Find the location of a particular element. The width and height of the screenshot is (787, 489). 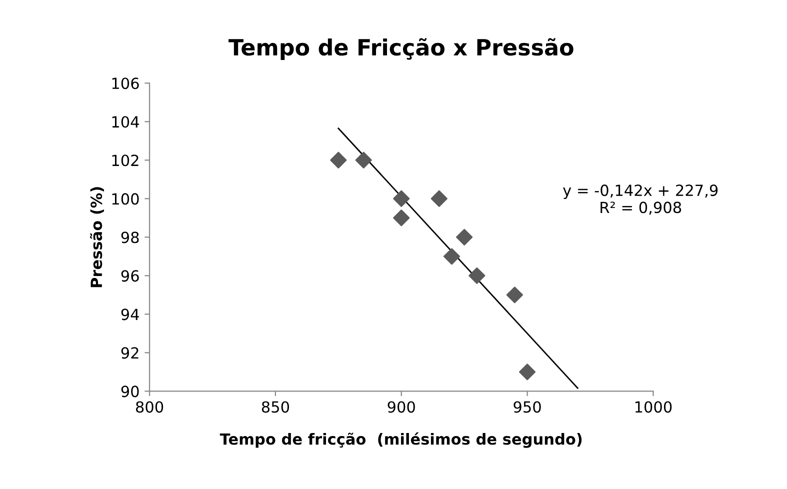

y-tick-label: 92 is located at coordinates (129, 353).